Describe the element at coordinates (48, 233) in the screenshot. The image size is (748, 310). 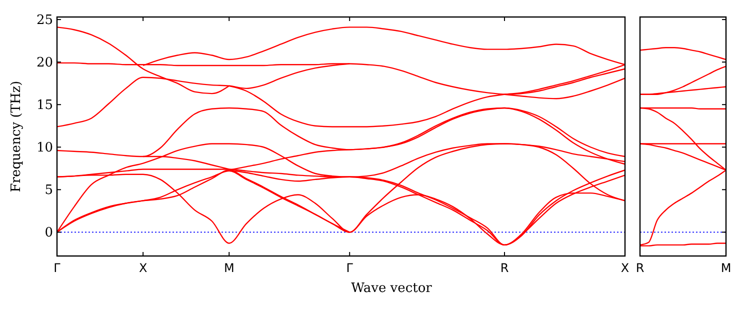
I see `y-tick-label: 0` at that location.